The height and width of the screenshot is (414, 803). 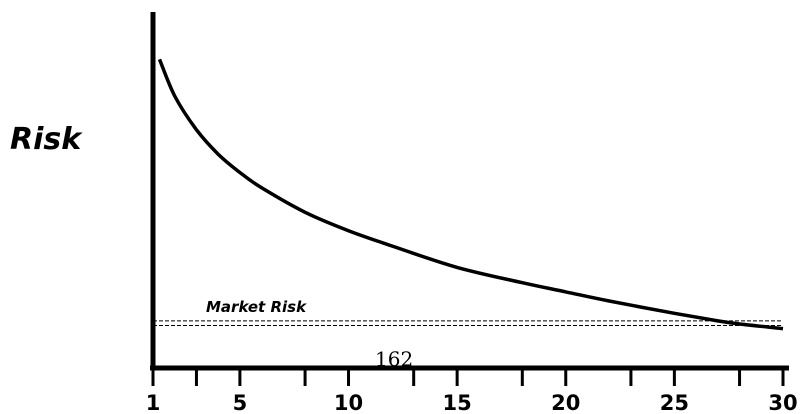 I want to click on market-risk-label: Market Risk, so click(x=256, y=307).